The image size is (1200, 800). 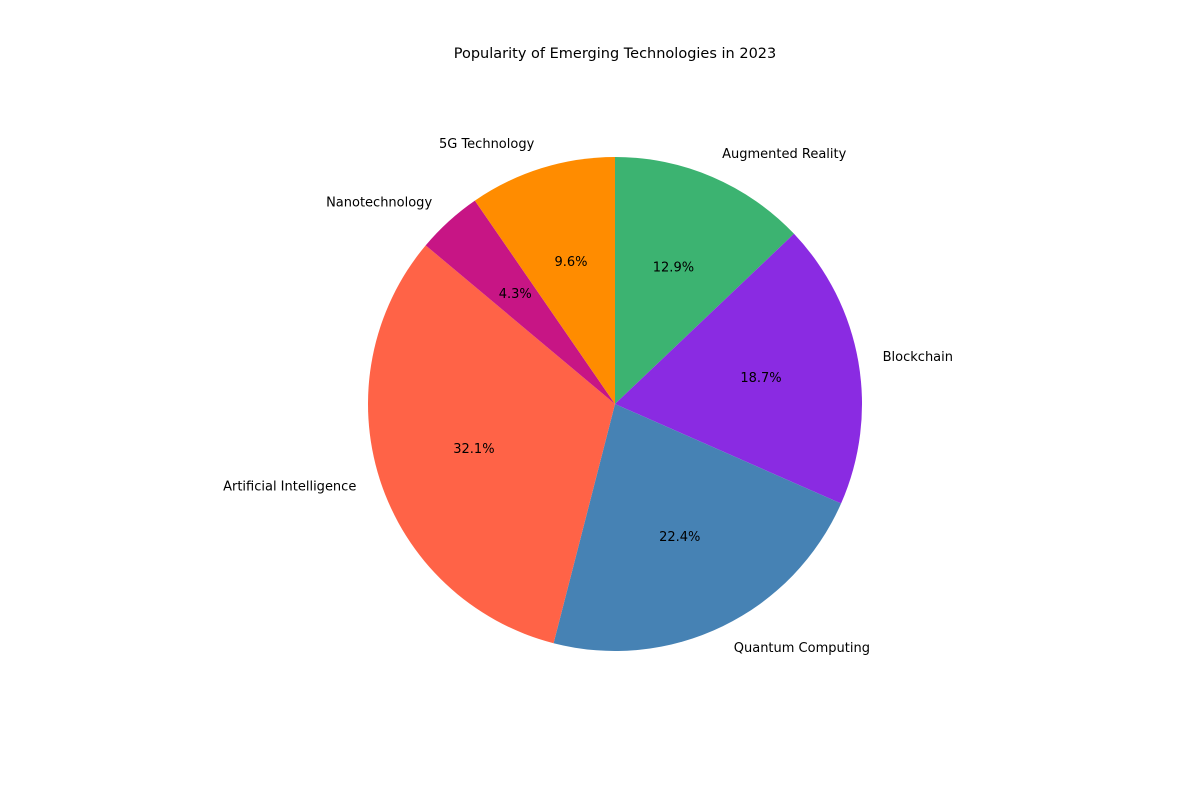 I want to click on slice-label-5g-technology: 5G Technology, so click(x=487, y=144).